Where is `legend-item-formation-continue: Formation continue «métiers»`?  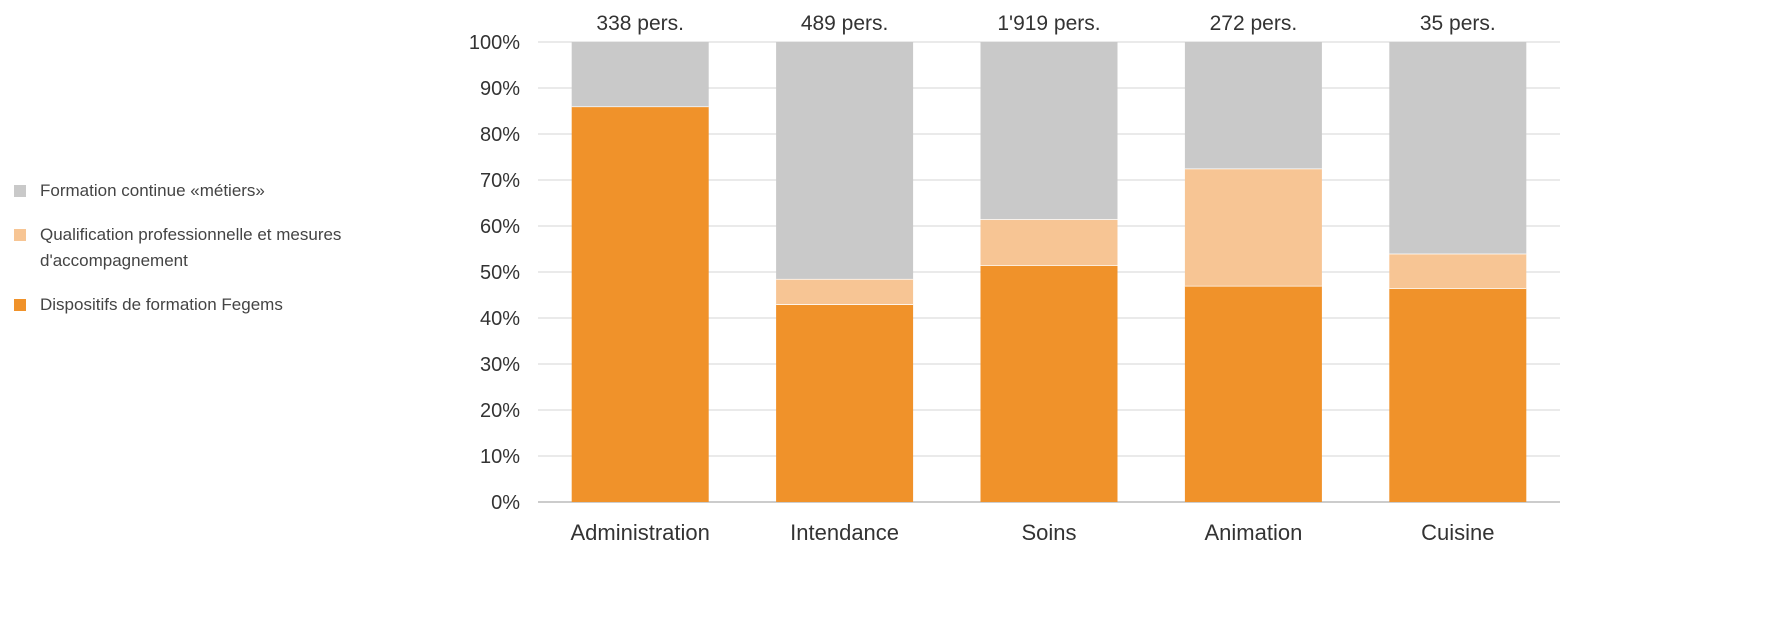
legend-item-formation-continue: Formation continue «métiers» is located at coordinates (224, 191).